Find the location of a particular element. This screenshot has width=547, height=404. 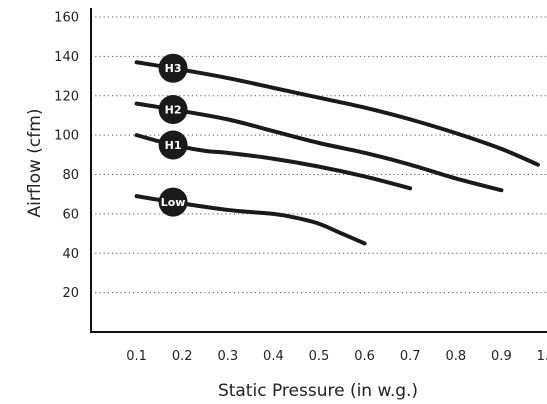

x-axis-title: Static Pressure (in w.g.) is located at coordinates (318, 391).